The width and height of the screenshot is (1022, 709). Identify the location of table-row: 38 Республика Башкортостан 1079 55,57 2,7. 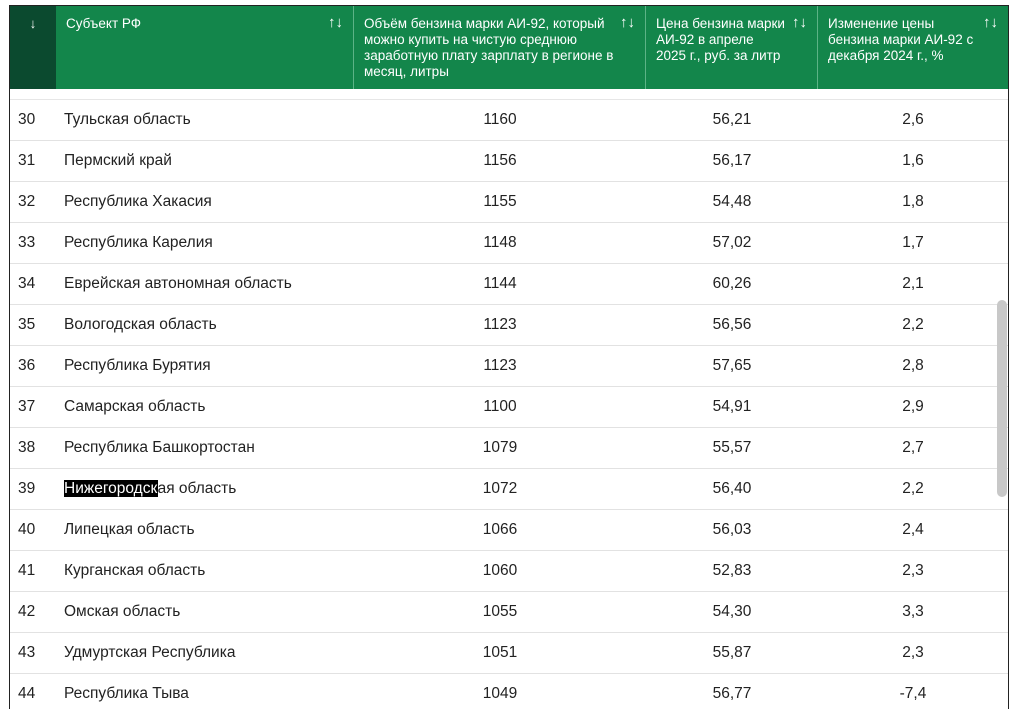
(509, 448).